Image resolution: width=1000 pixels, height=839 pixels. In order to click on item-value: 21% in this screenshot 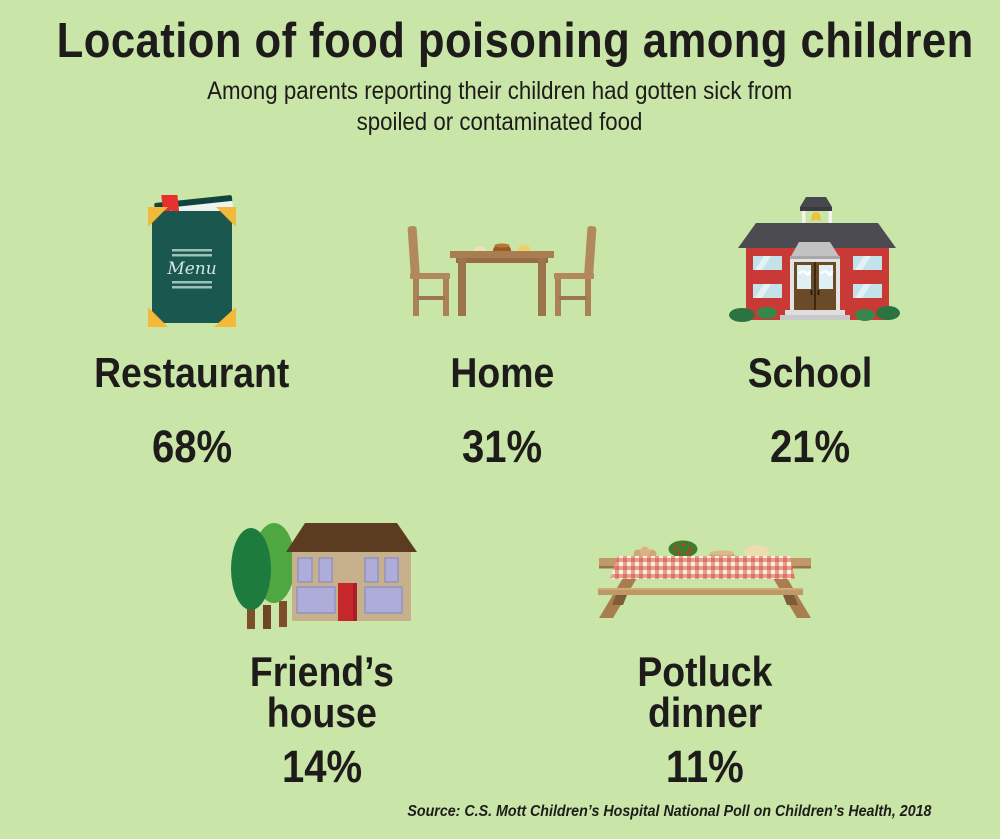, I will do `click(810, 447)`.